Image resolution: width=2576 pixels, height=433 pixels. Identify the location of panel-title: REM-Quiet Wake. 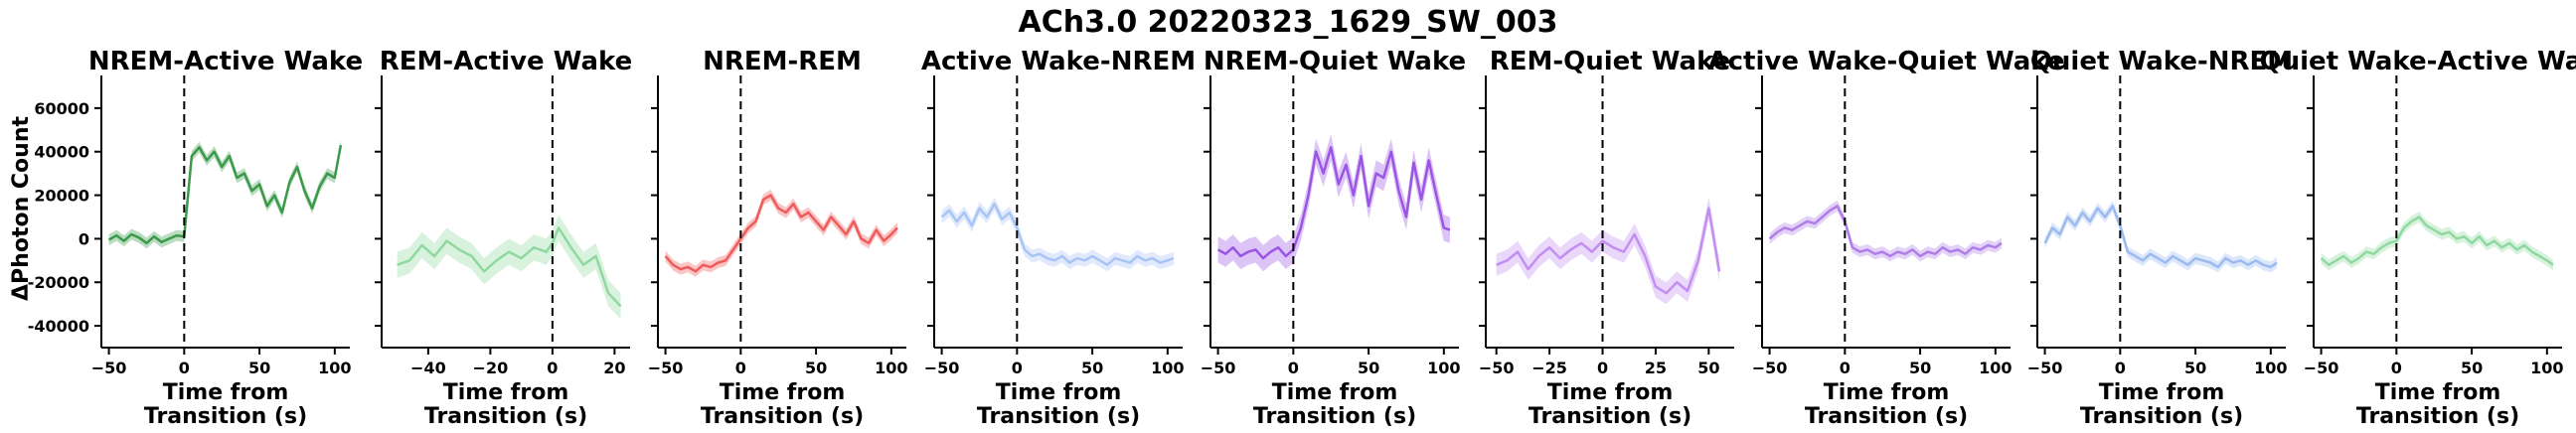
(1610, 61).